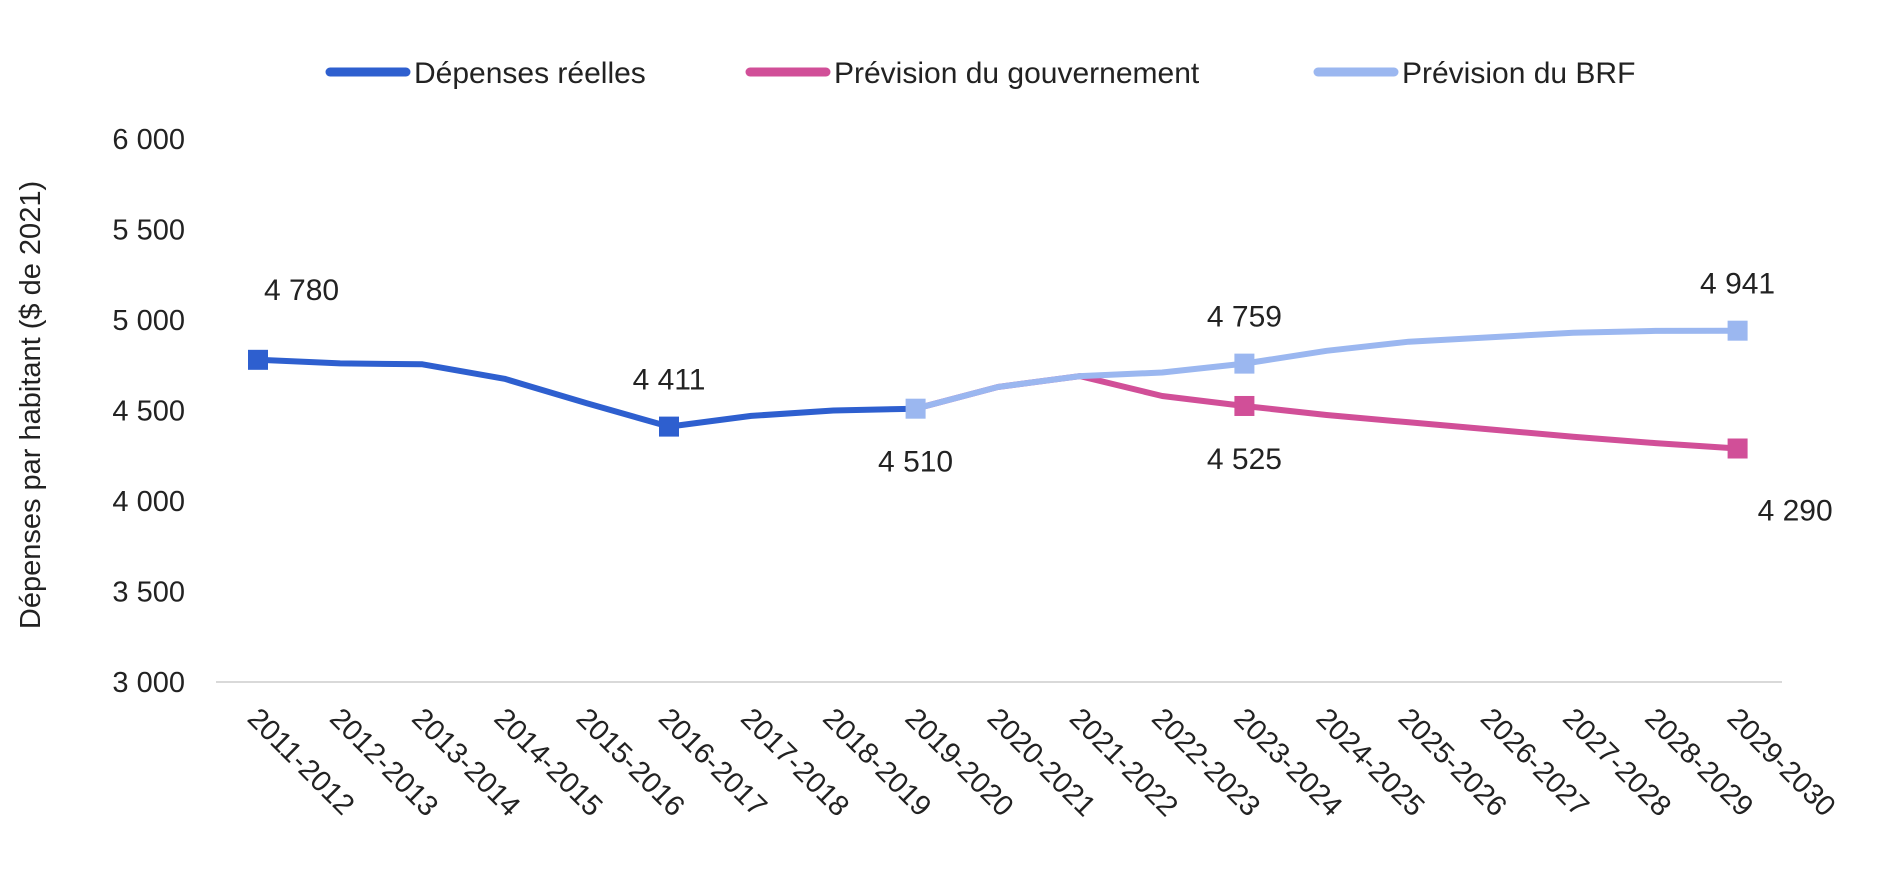  Describe the element at coordinates (1326, 369) in the screenshot. I see `series-line-prevision-du-brf` at that location.